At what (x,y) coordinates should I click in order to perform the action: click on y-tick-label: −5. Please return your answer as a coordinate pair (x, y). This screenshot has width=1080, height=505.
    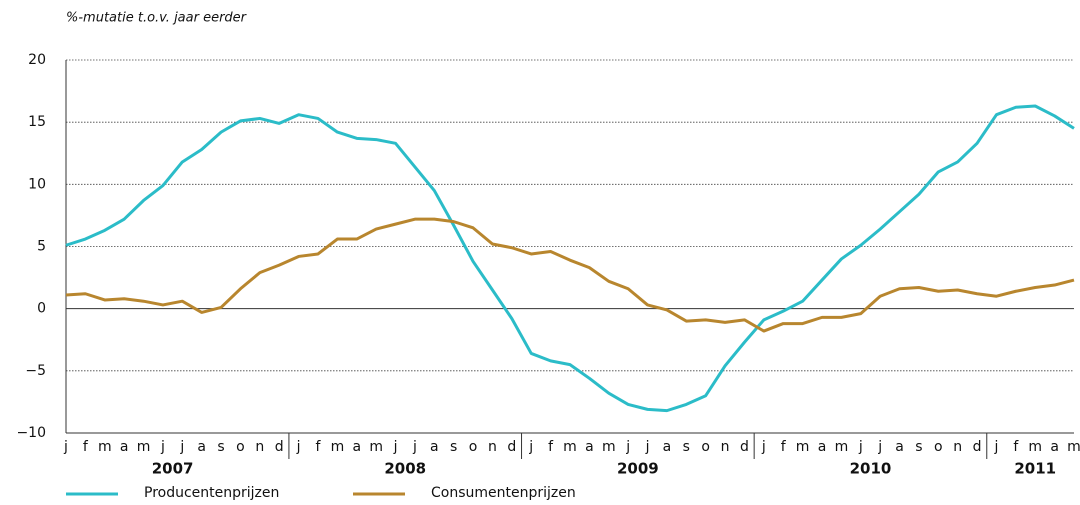
    Looking at the image, I should click on (35, 371).